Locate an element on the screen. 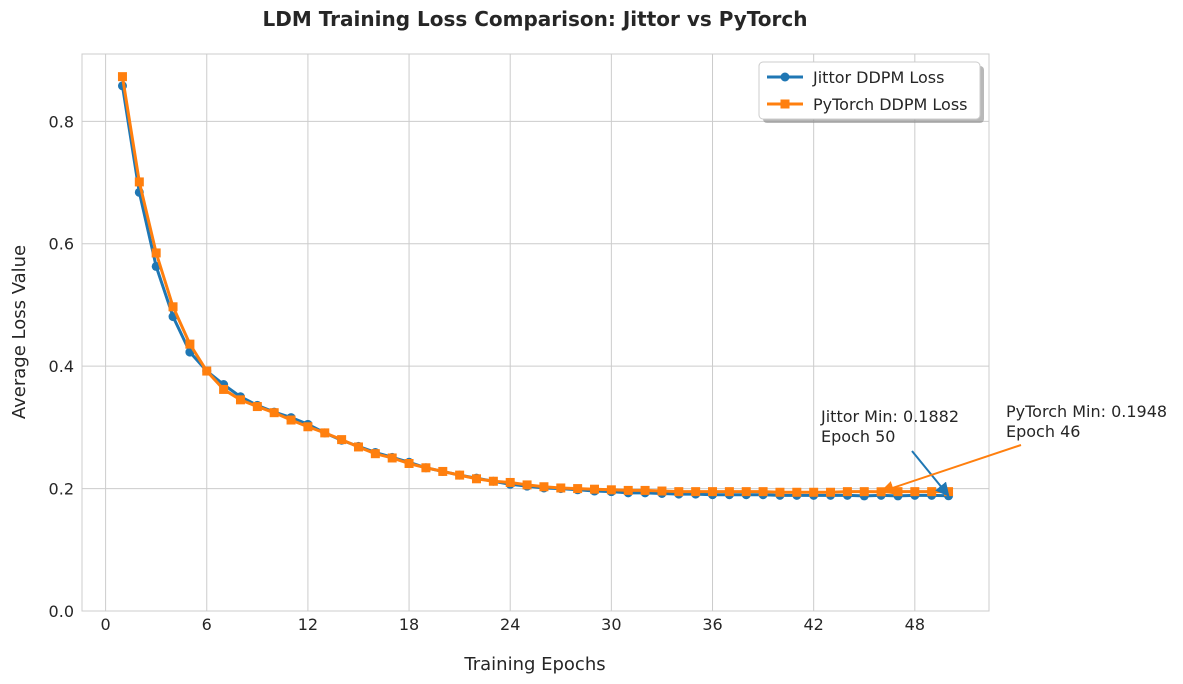  x-tick-label: 48 is located at coordinates (915, 624).